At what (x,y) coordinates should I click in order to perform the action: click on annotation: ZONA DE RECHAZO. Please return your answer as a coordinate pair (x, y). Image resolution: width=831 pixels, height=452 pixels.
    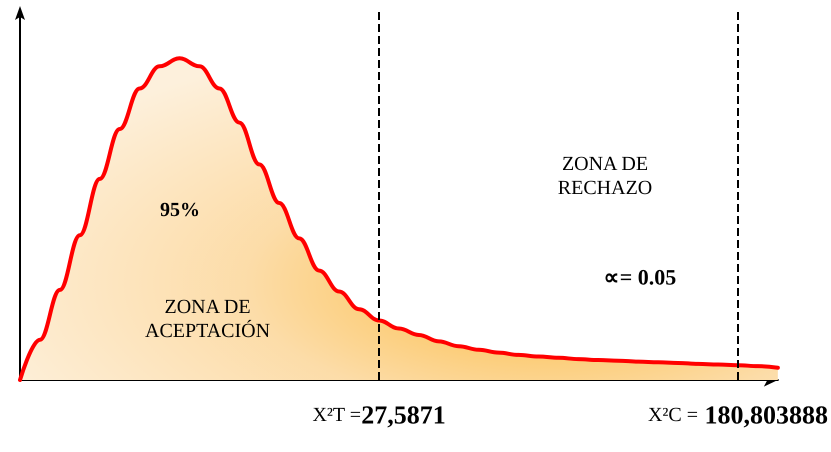
    Looking at the image, I should click on (605, 176).